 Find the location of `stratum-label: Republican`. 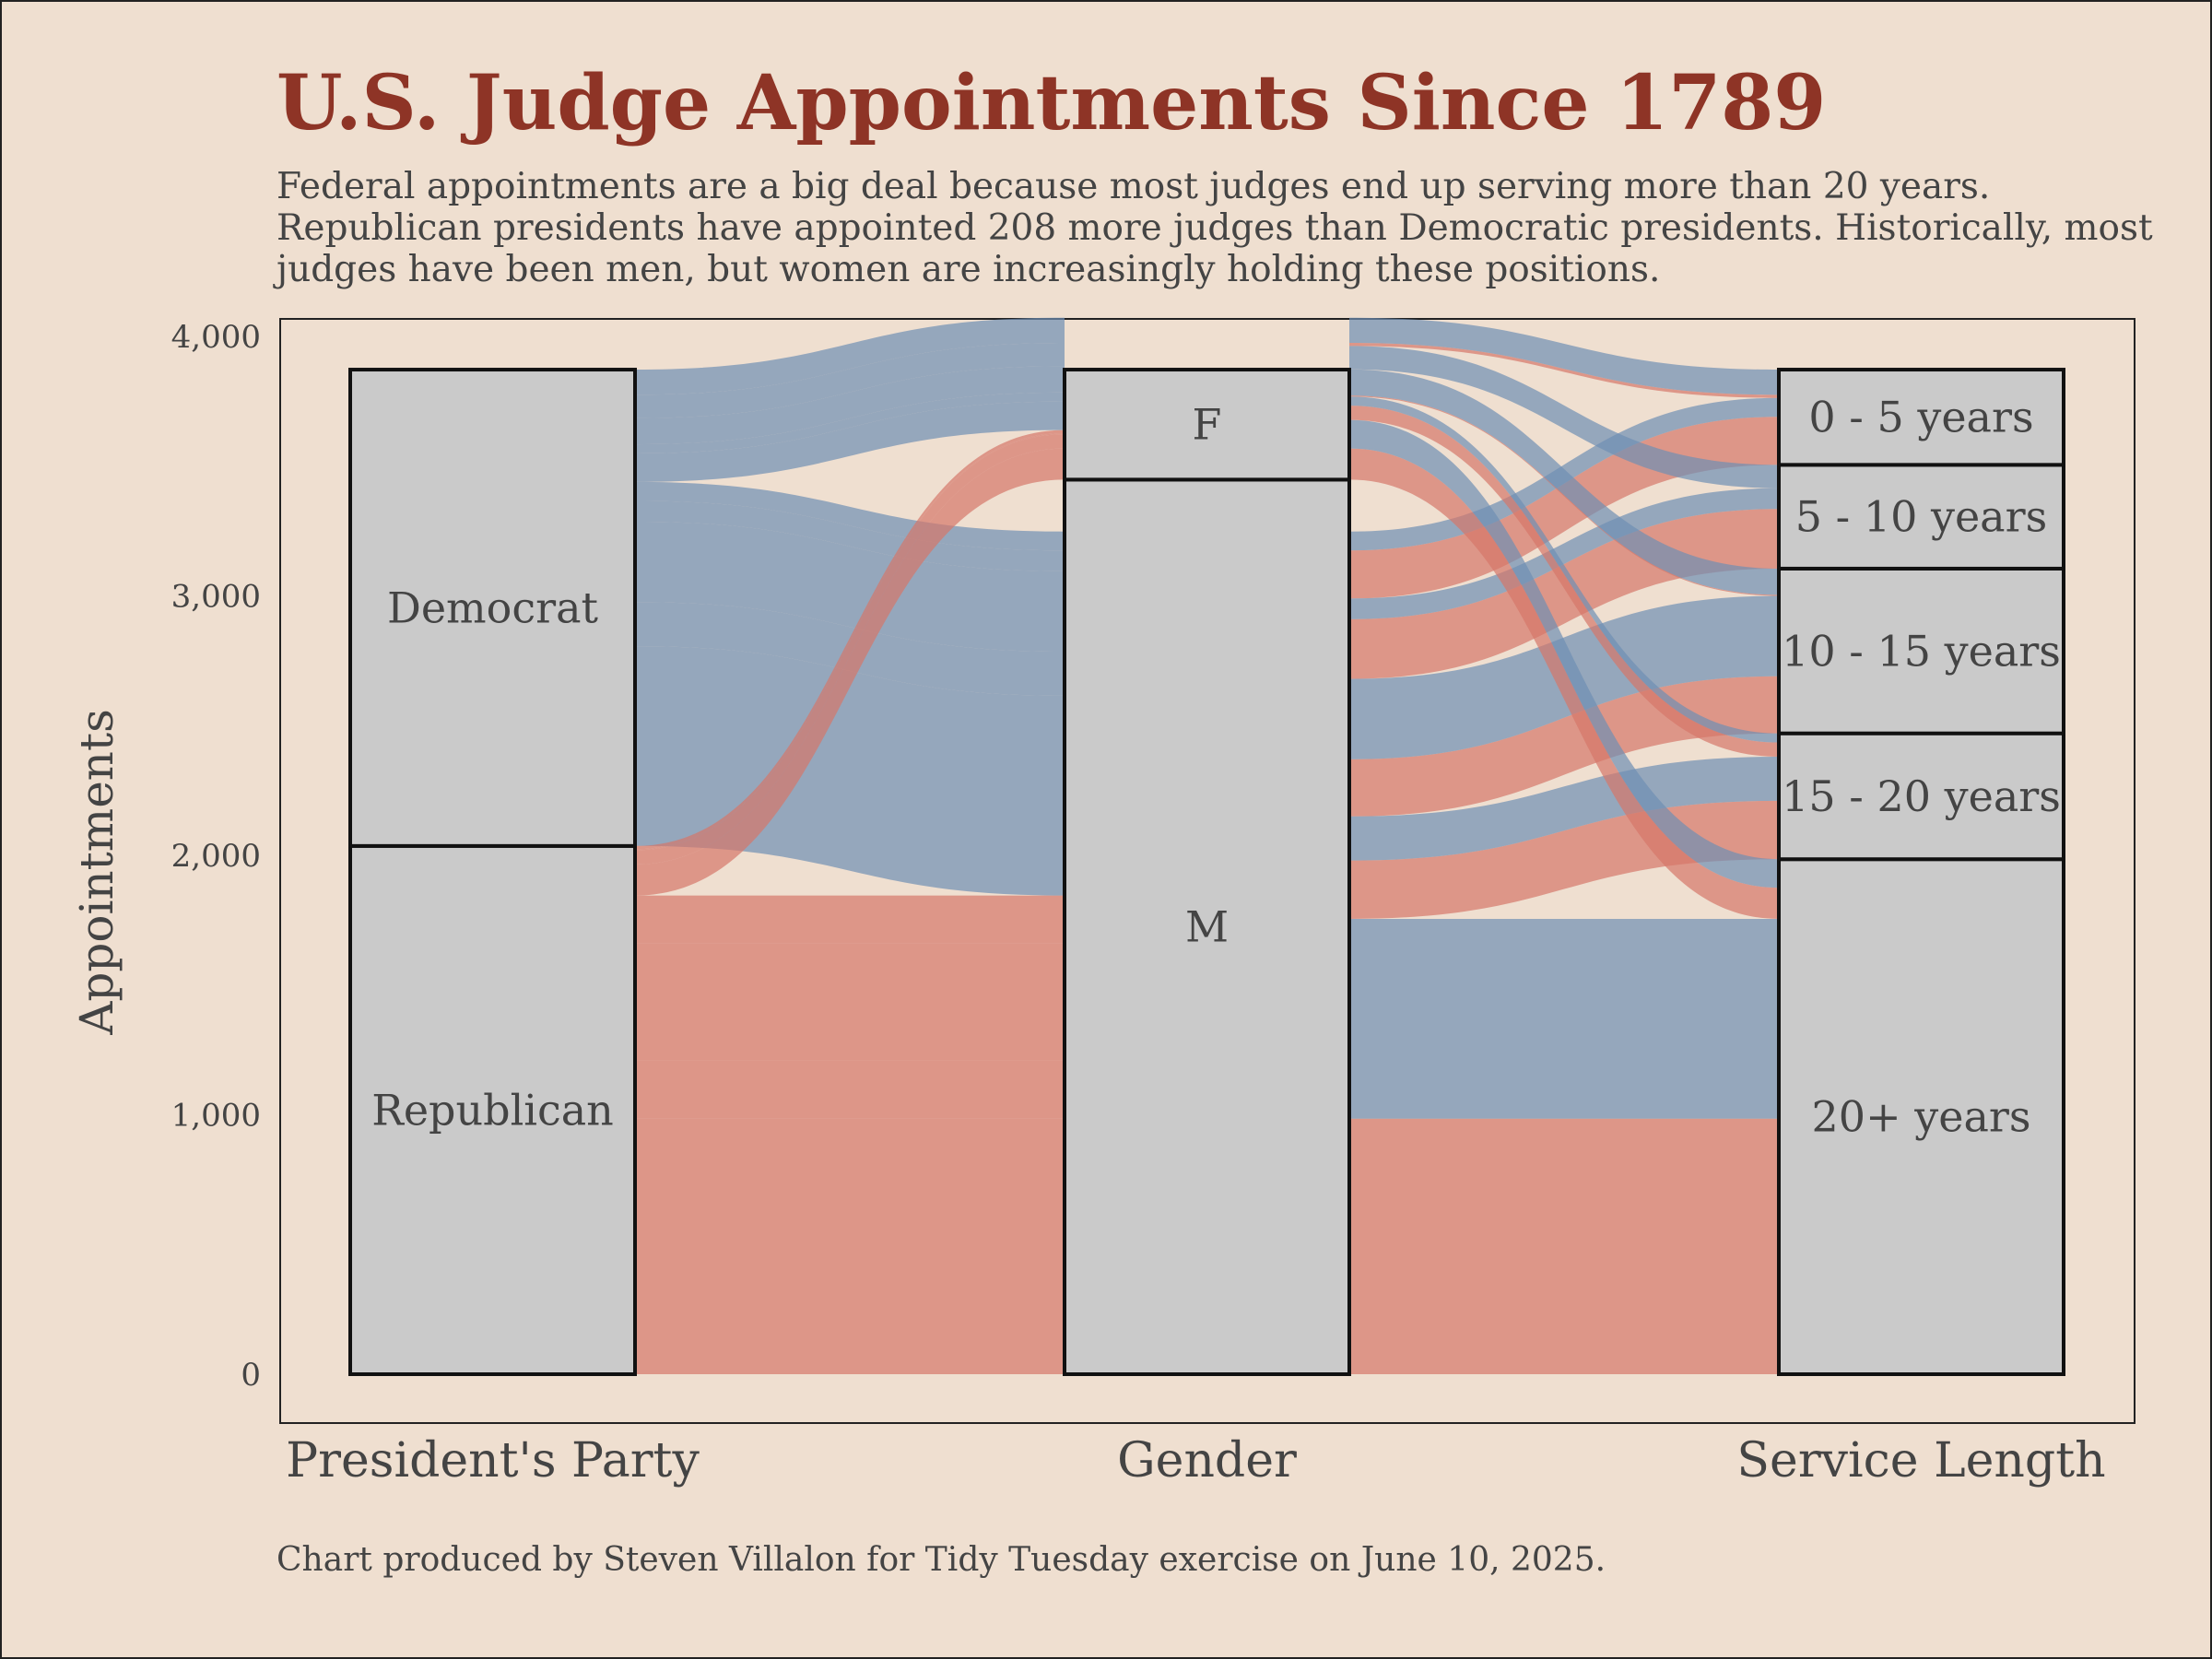

stratum-label: Republican is located at coordinates (492, 1110).